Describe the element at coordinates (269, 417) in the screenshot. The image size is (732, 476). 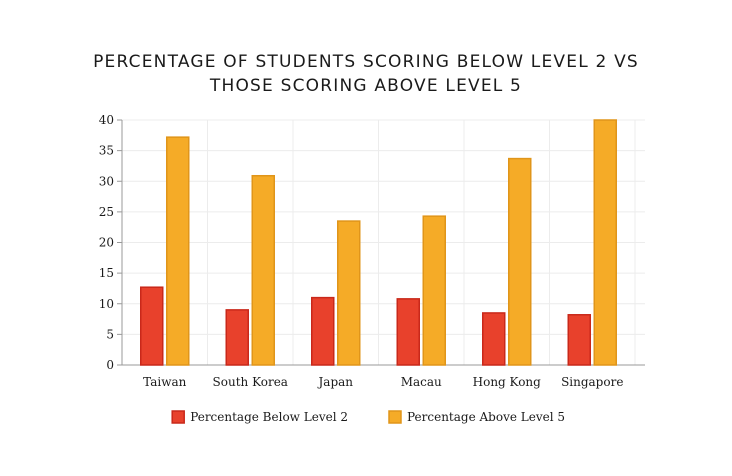
I see `legend-label-below-level-2: Percentage Below Level 2` at that location.